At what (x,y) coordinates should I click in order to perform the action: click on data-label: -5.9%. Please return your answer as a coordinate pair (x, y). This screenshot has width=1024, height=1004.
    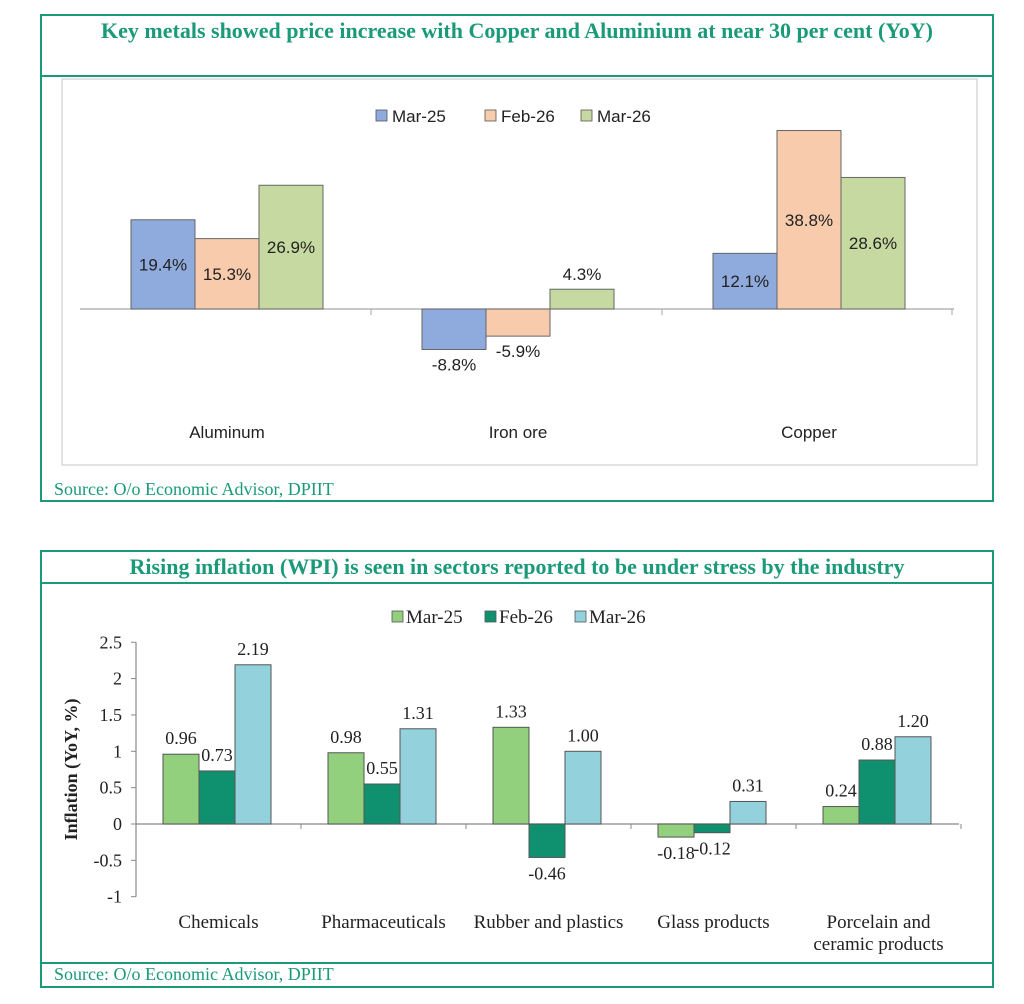
    Looking at the image, I should click on (518, 351).